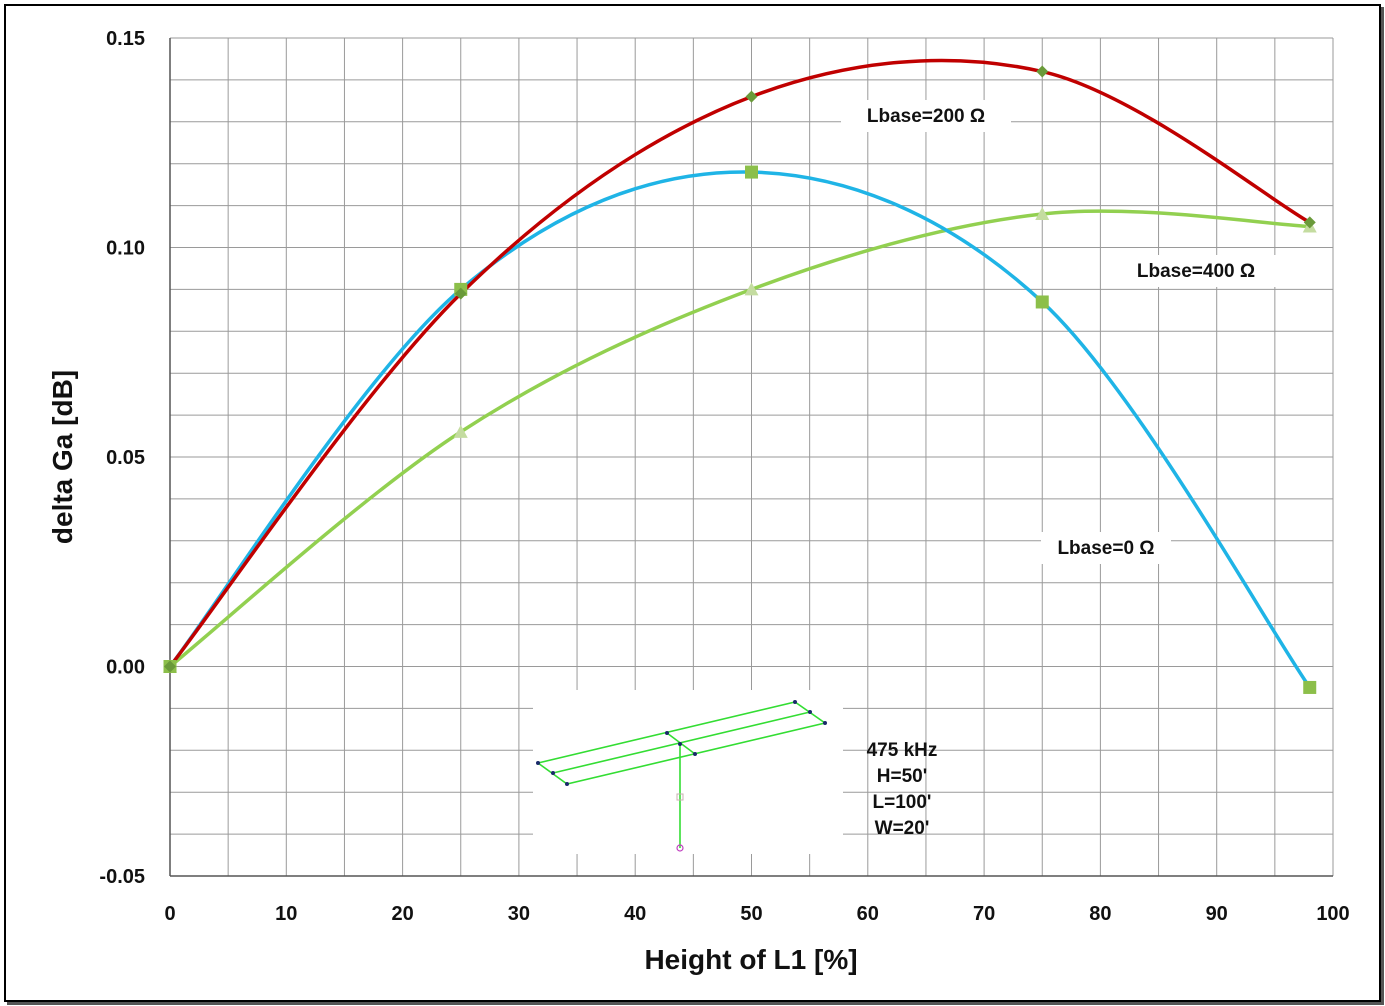 This screenshot has height=1006, width=1385. I want to click on x-tick-label: 50, so click(751, 914).